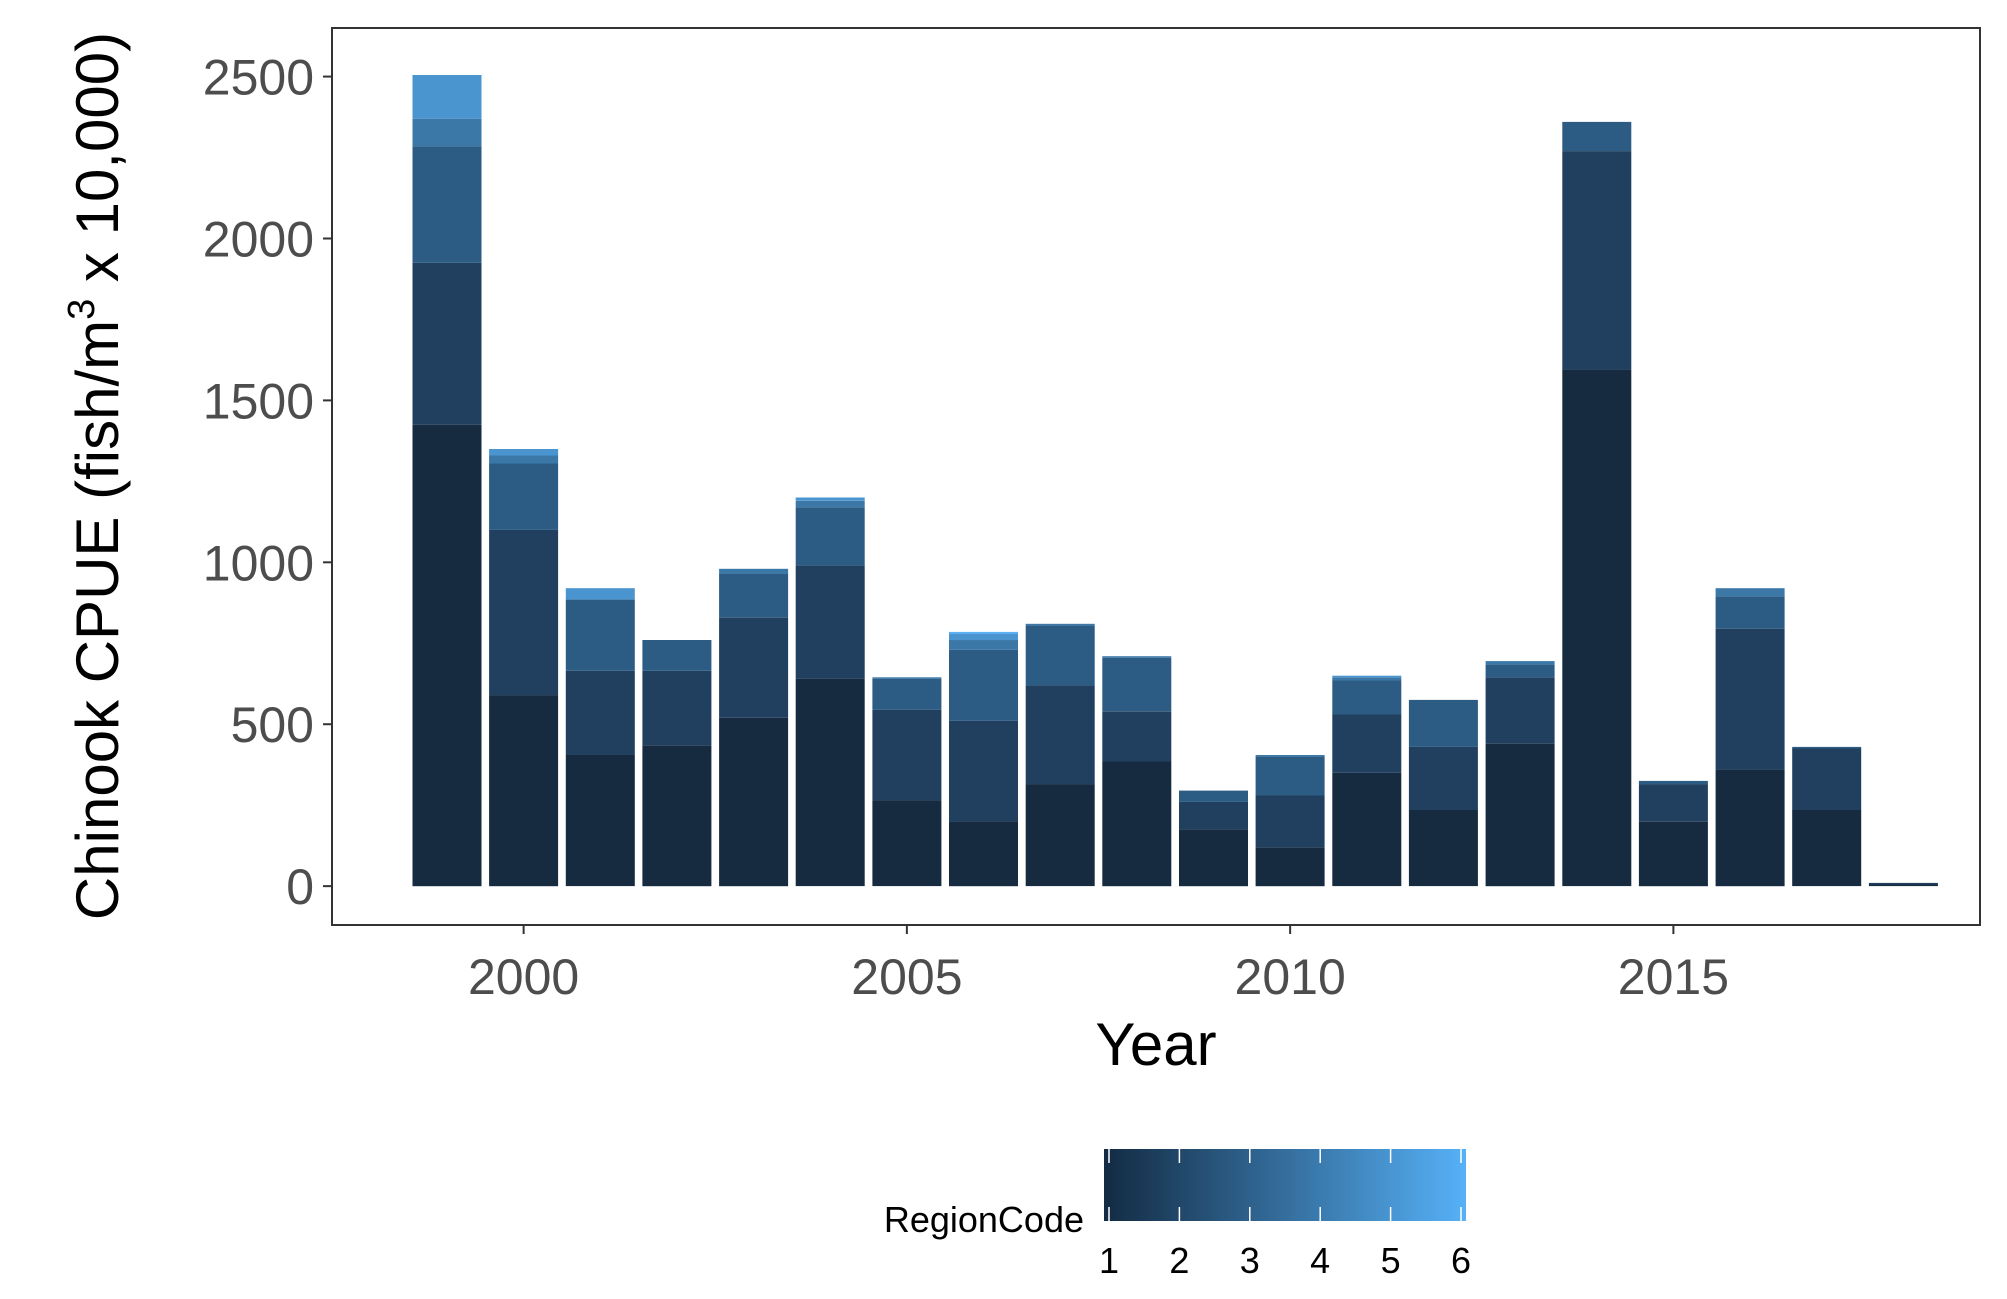  I want to click on y-axis-title-end: x 10,000), so click(97, 165).